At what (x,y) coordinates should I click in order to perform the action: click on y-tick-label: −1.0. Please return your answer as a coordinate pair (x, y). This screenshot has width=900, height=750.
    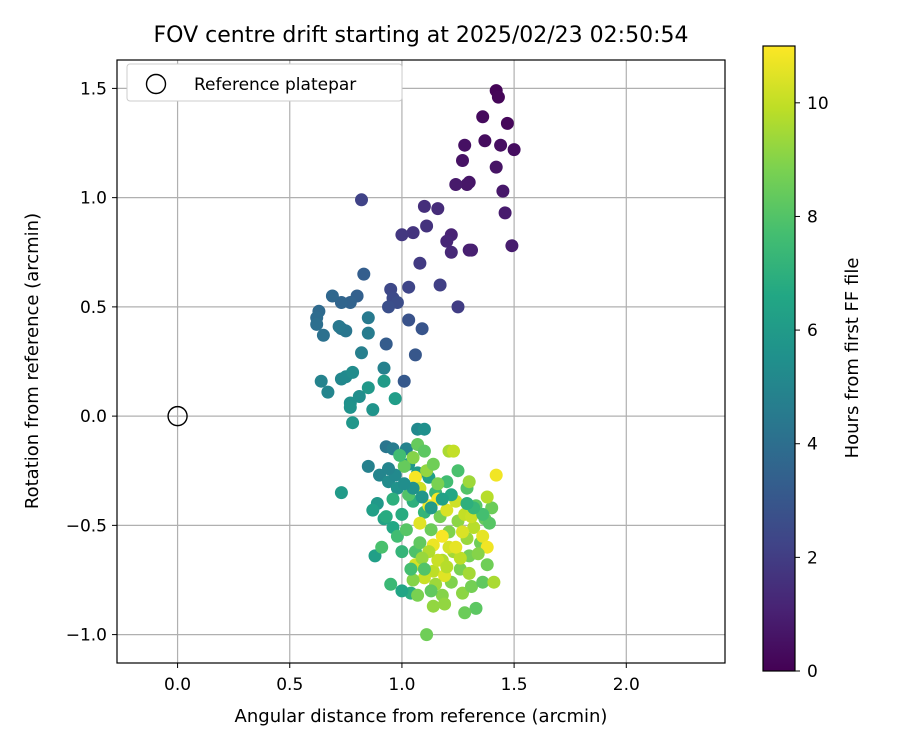
    Looking at the image, I should click on (86, 636).